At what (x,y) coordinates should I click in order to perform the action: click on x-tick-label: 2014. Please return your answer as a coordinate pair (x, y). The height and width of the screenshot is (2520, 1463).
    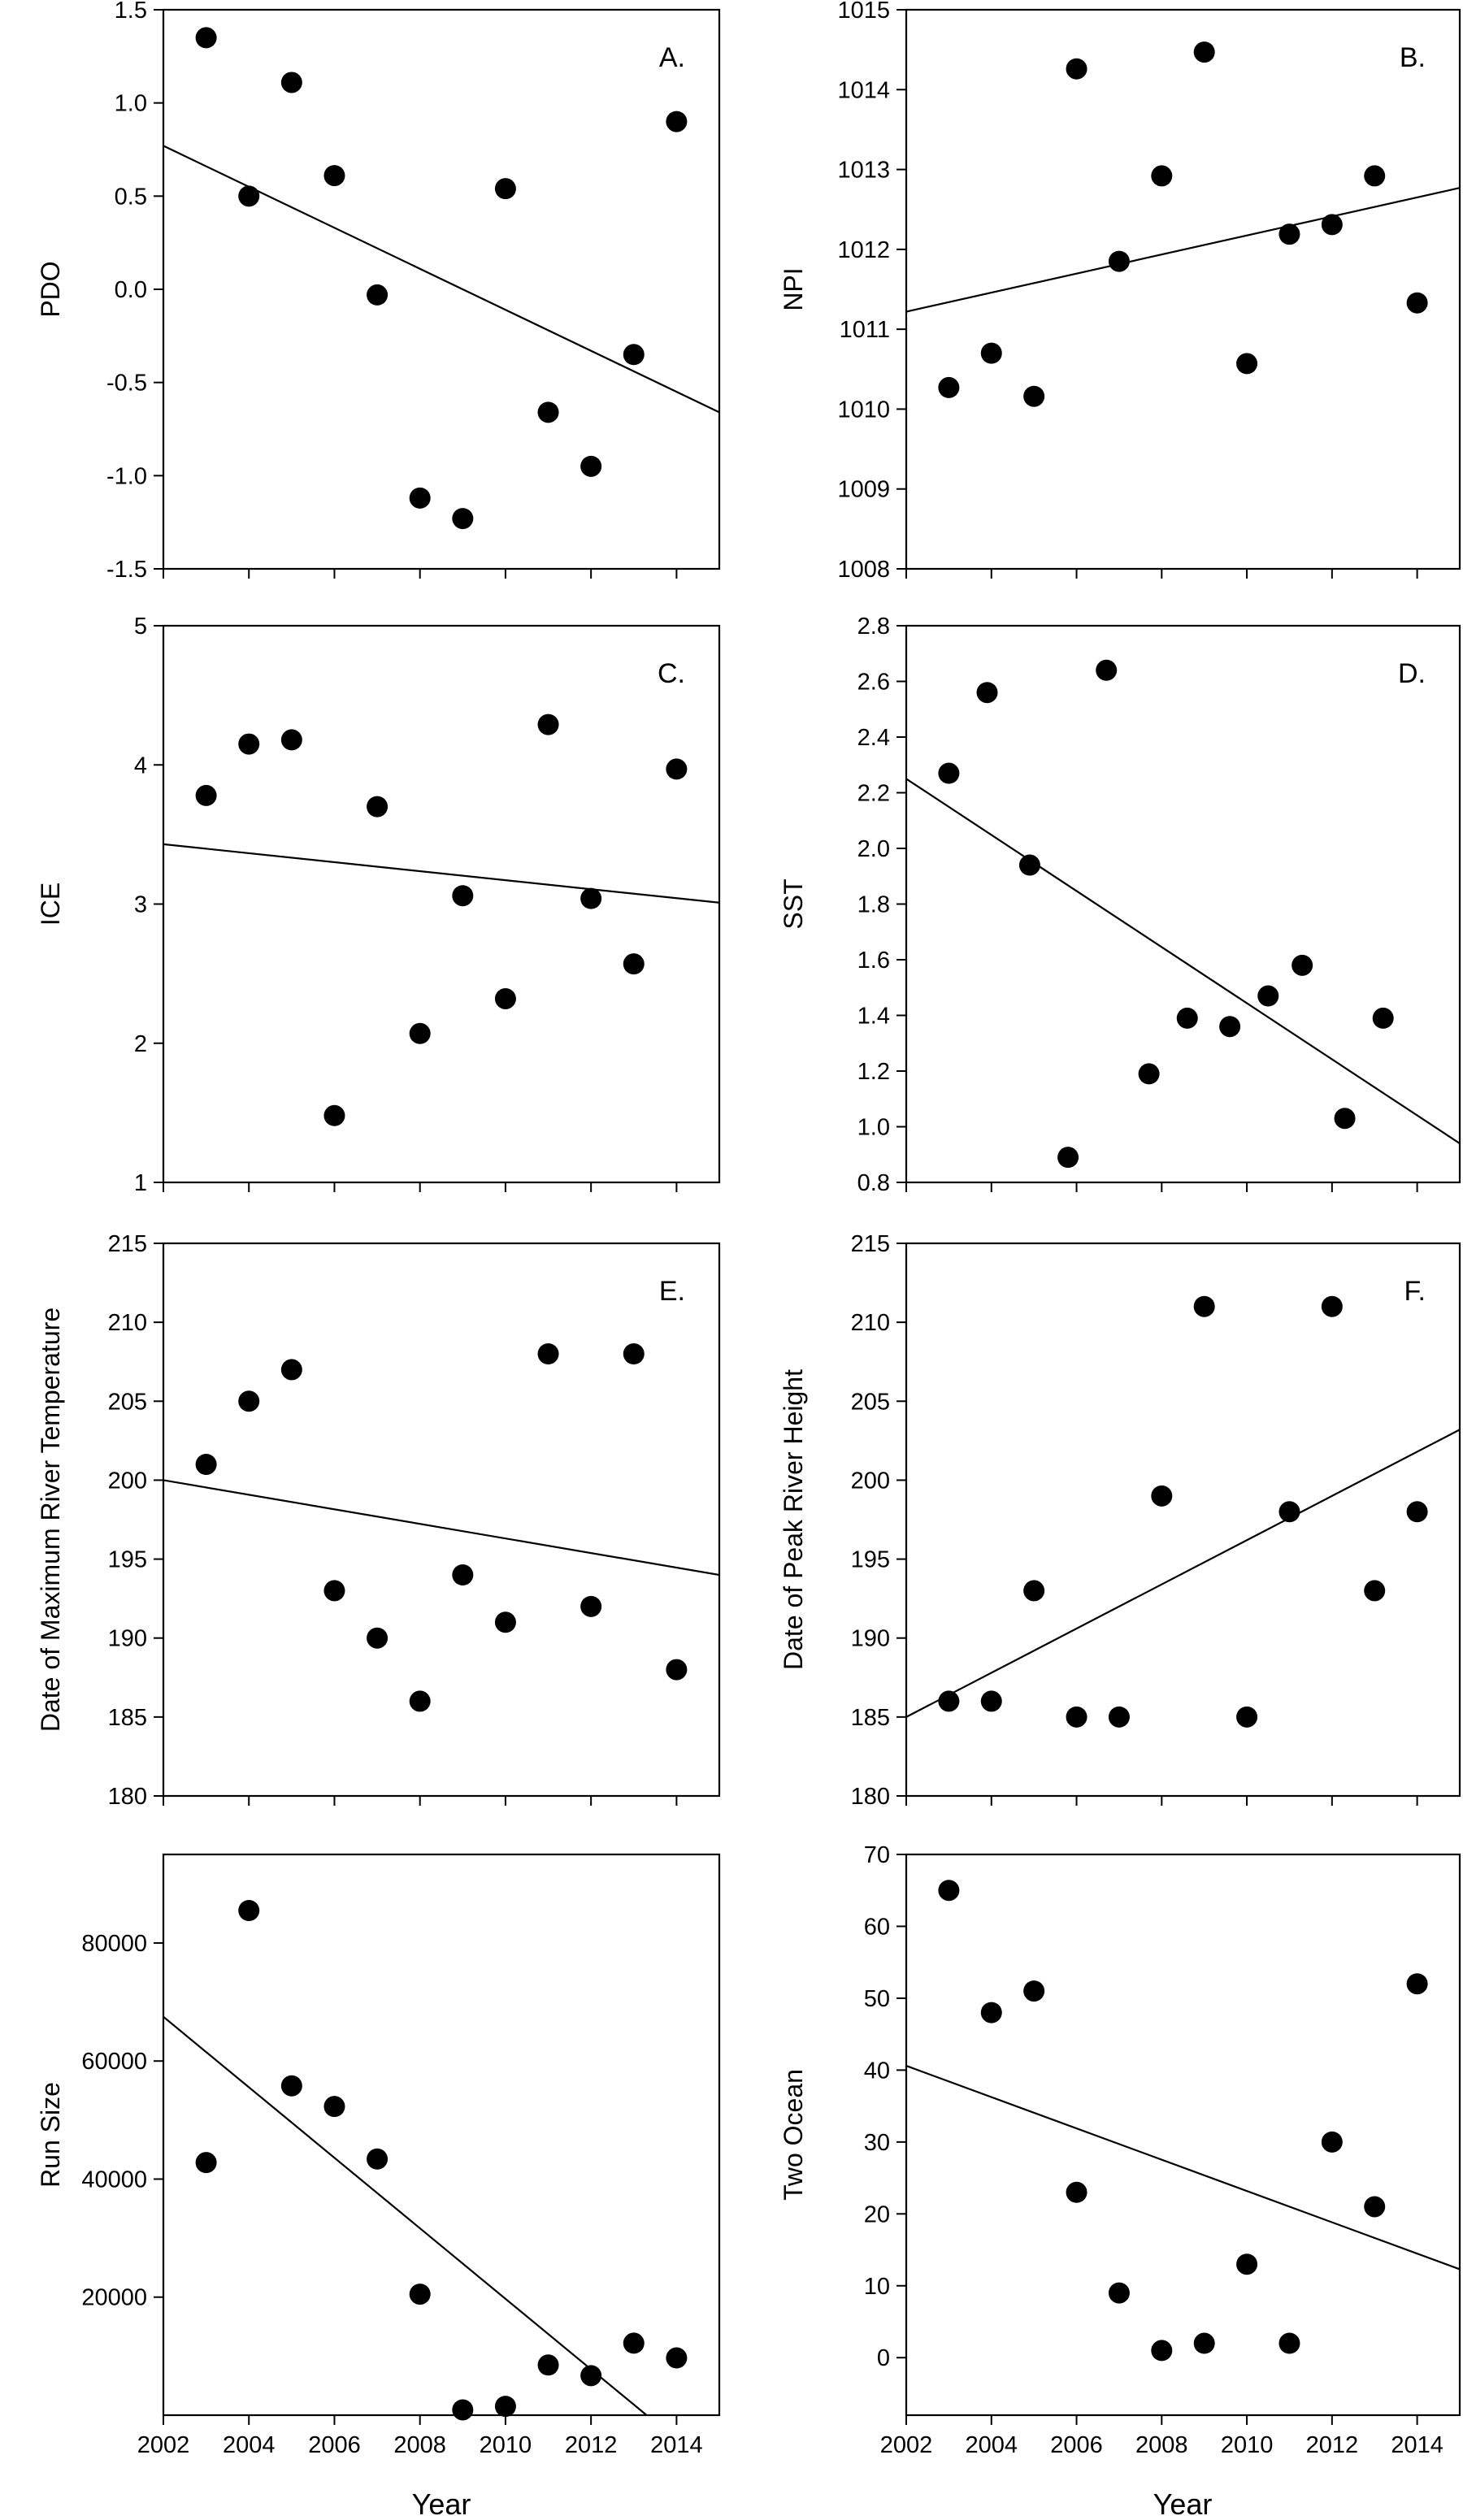
    Looking at the image, I should click on (676, 2445).